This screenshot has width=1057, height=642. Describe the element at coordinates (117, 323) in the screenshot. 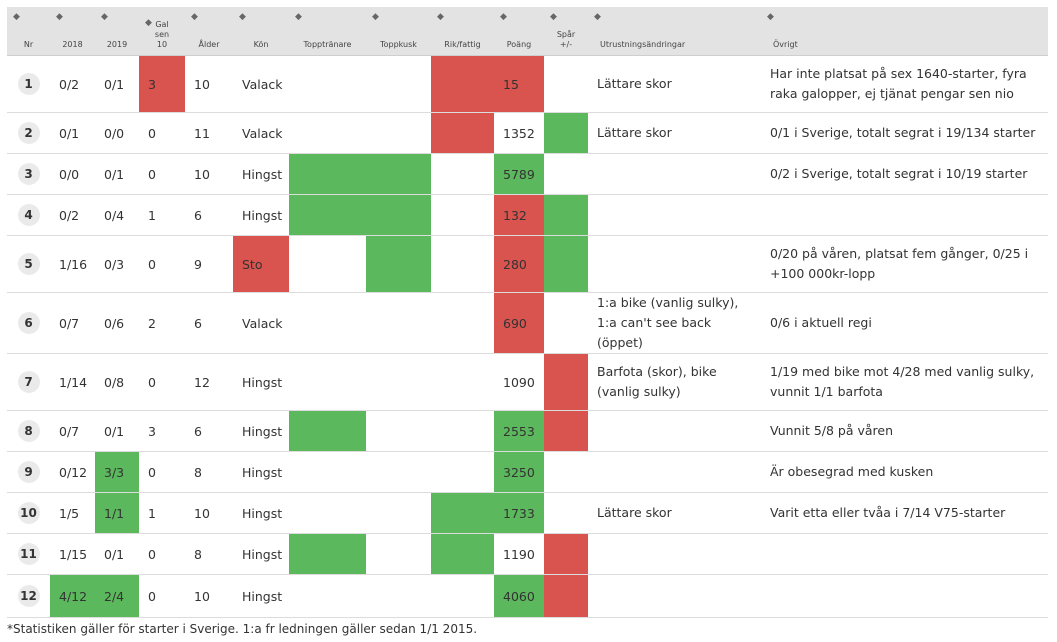

I see `cell-2019: 0/6` at that location.